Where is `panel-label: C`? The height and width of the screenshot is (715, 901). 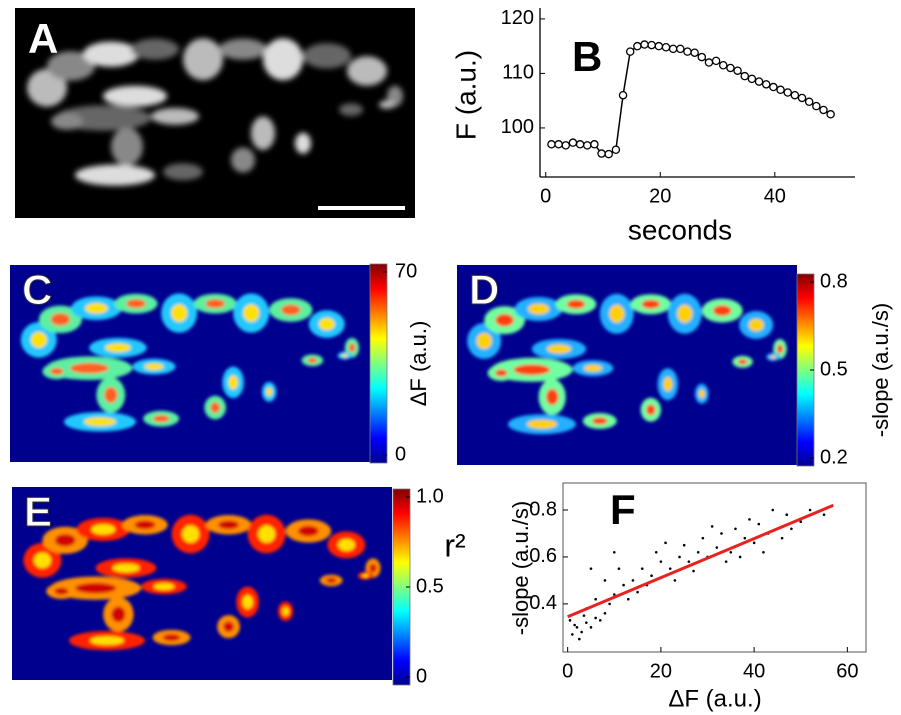
panel-label: C is located at coordinates (37, 289).